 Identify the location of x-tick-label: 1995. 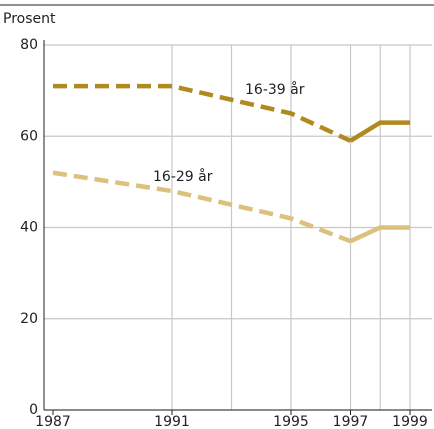
(291, 421).